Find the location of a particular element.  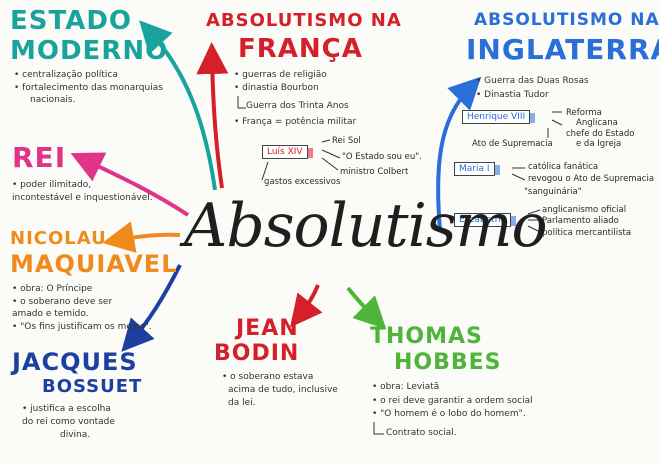

estado-moderno-point-2: • fortalecimento das monarquias is located at coordinates (88, 88).